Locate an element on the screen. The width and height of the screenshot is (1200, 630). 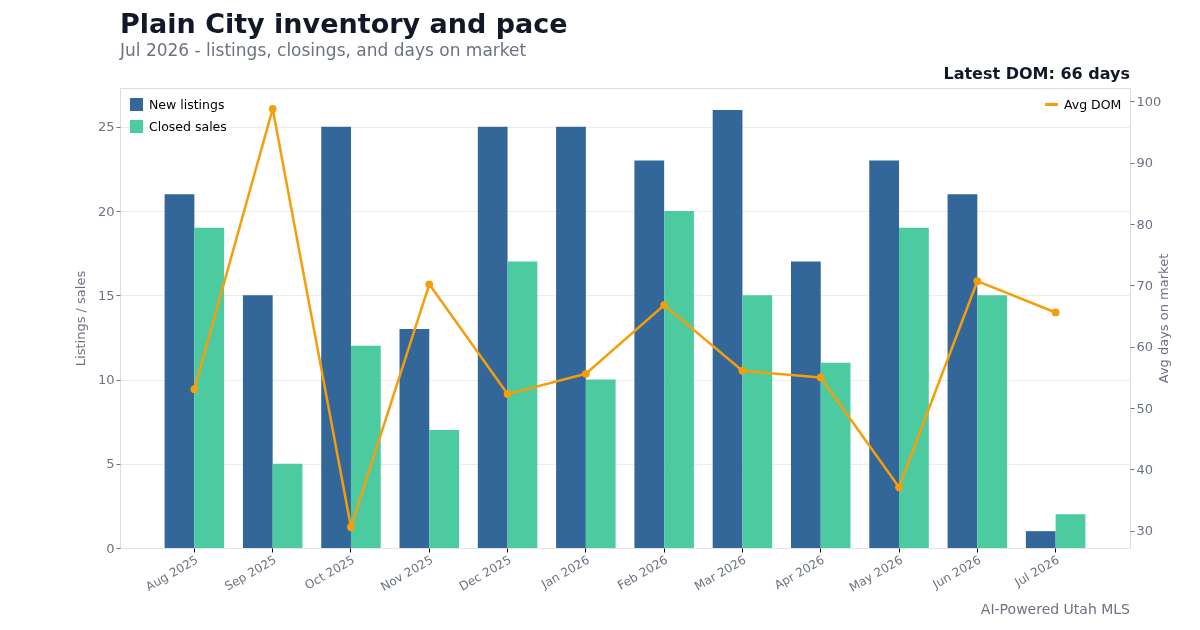
legend-label: New listings is located at coordinates (187, 104).